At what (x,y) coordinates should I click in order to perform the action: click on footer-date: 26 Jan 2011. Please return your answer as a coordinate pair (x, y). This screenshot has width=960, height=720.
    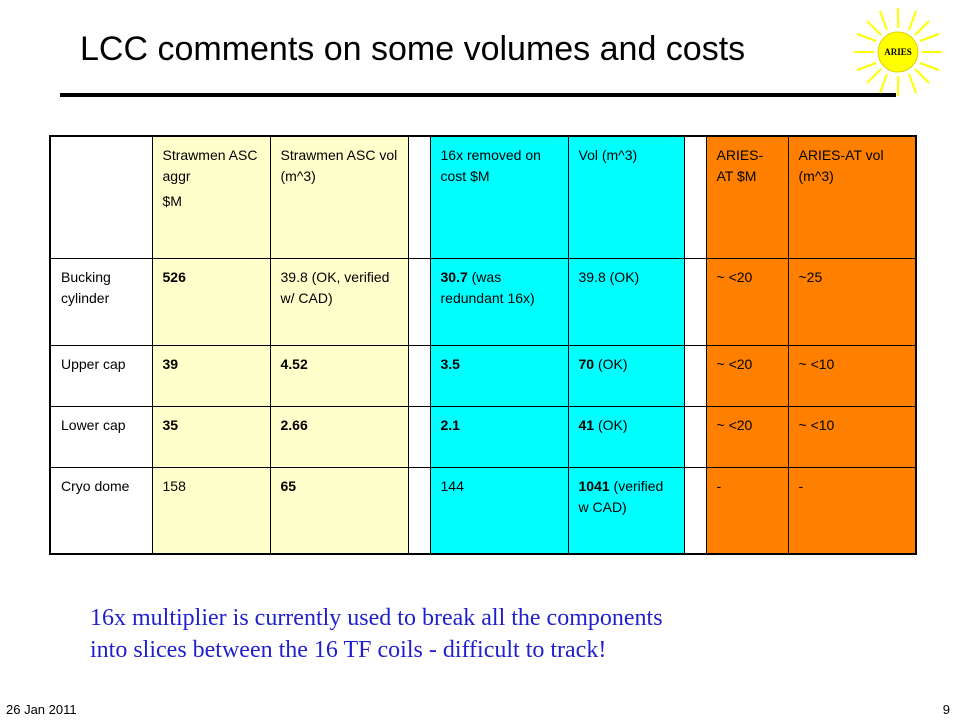
    Looking at the image, I should click on (41, 709).